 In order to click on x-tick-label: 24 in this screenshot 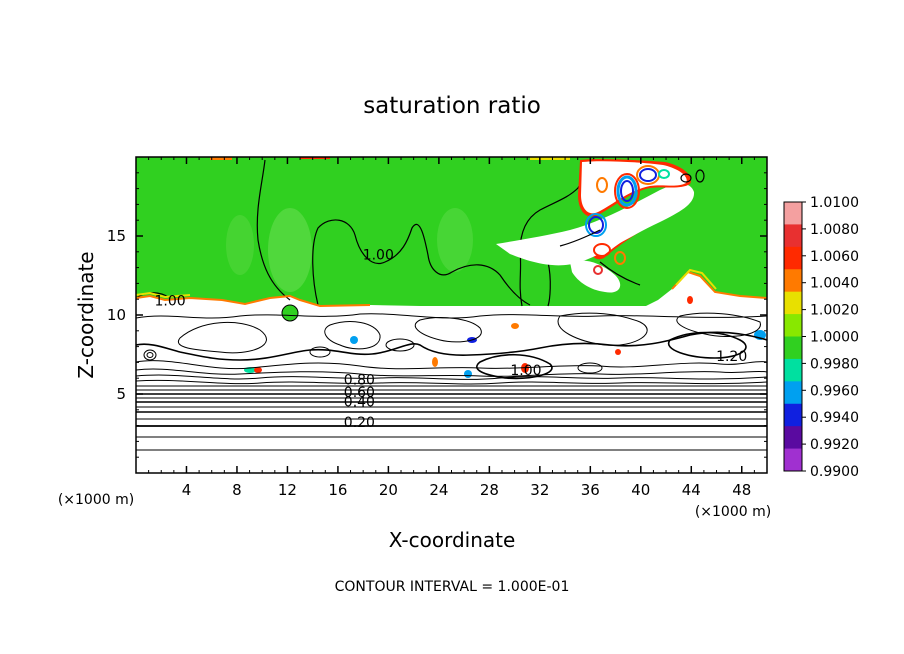, I will do `click(438, 490)`.